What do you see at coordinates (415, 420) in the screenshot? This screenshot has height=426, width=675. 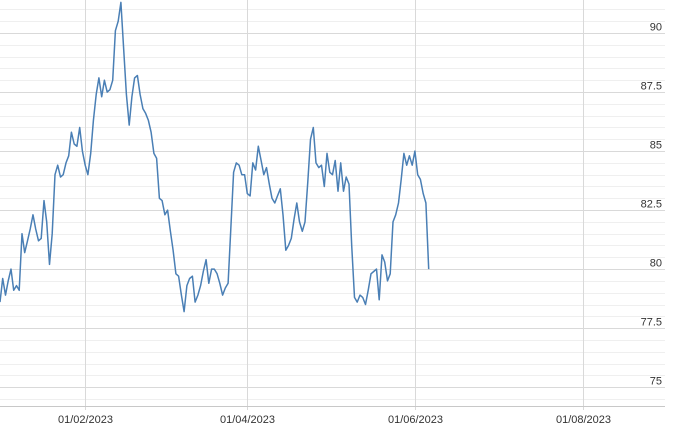 I see `x-tick-label: 01/06/2023` at bounding box center [415, 420].